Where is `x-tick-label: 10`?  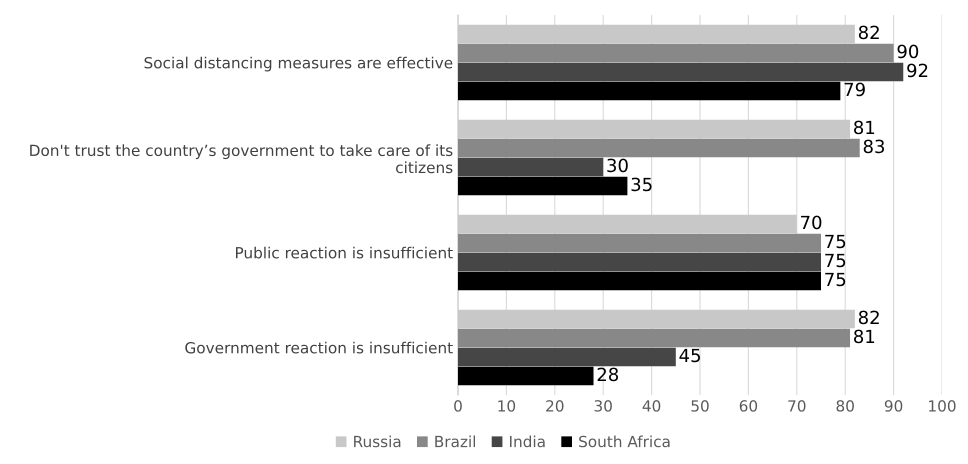 x-tick-label: 10 is located at coordinates (507, 406).